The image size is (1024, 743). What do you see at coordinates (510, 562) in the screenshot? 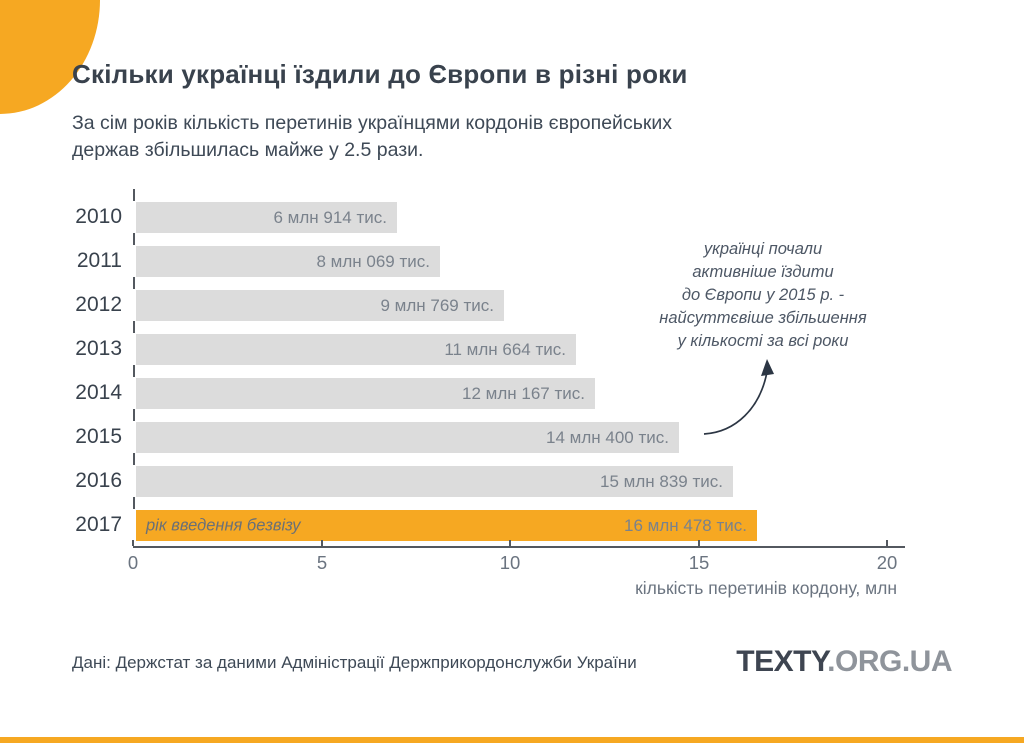
I see `x-axis-tick-label: 10` at bounding box center [510, 562].